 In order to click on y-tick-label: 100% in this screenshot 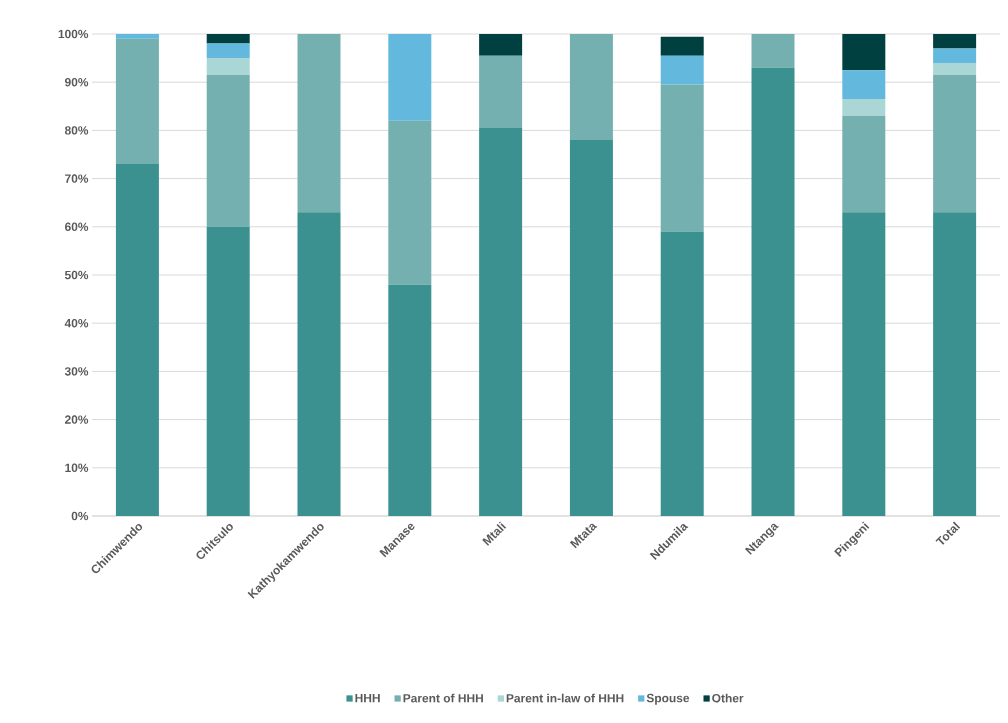, I will do `click(73, 34)`.